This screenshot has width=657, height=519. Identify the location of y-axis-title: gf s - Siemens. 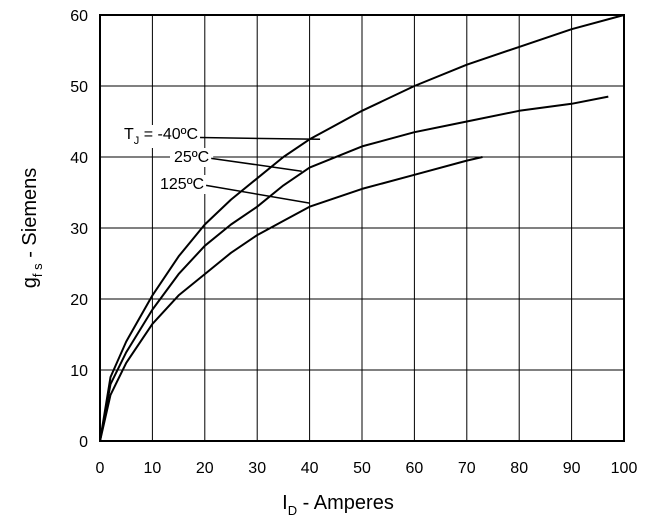
(32, 228).